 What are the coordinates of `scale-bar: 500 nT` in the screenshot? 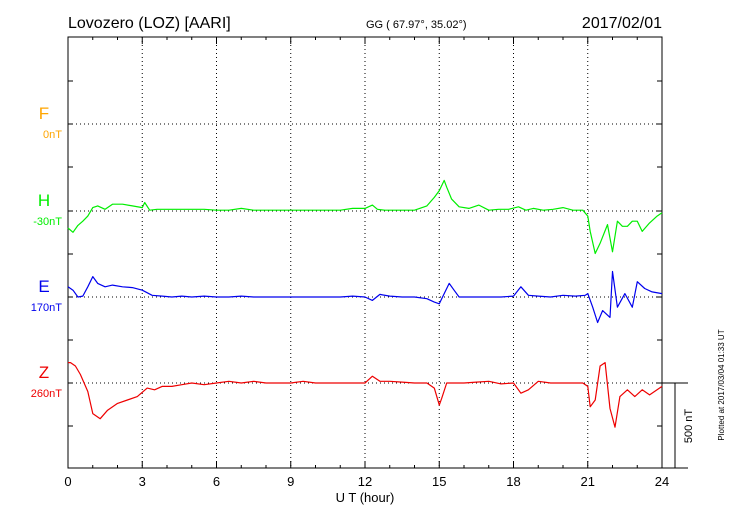 It's located at (678, 425).